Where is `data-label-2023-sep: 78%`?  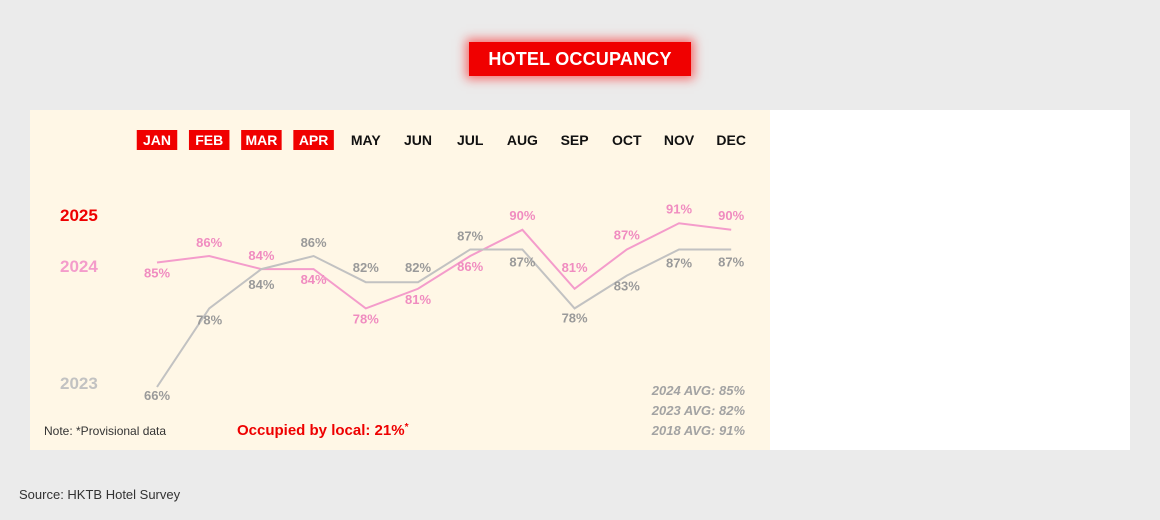
data-label-2023-sep: 78% is located at coordinates (575, 317).